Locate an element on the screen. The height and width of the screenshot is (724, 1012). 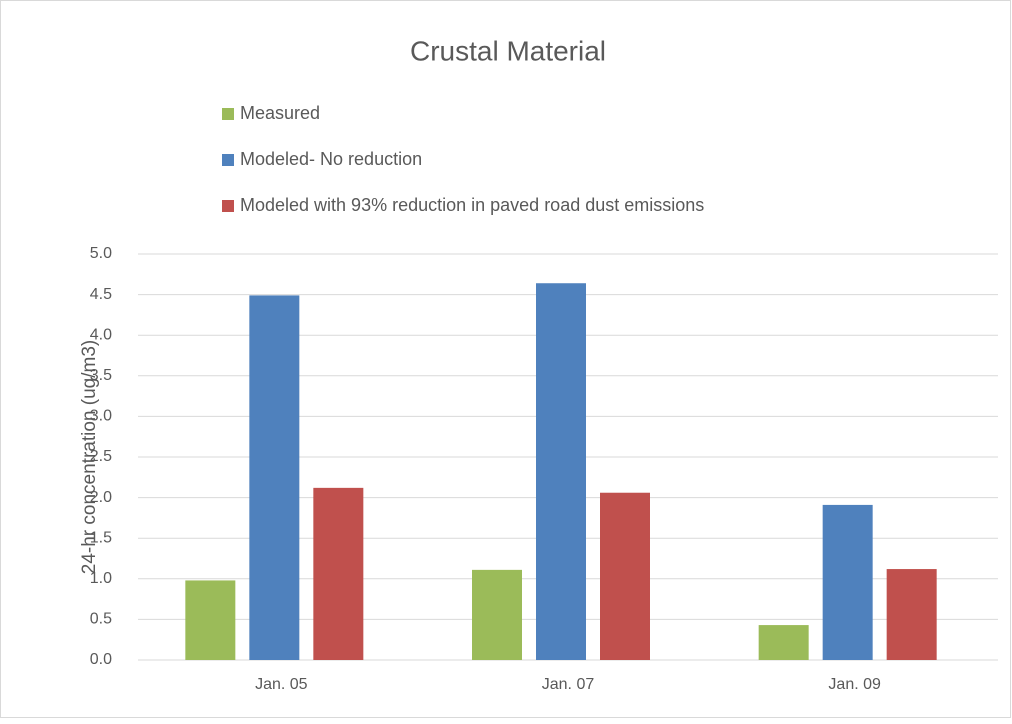
y-axis-label: 24-hr concentration (ug/m3) is located at coordinates (89, 457).